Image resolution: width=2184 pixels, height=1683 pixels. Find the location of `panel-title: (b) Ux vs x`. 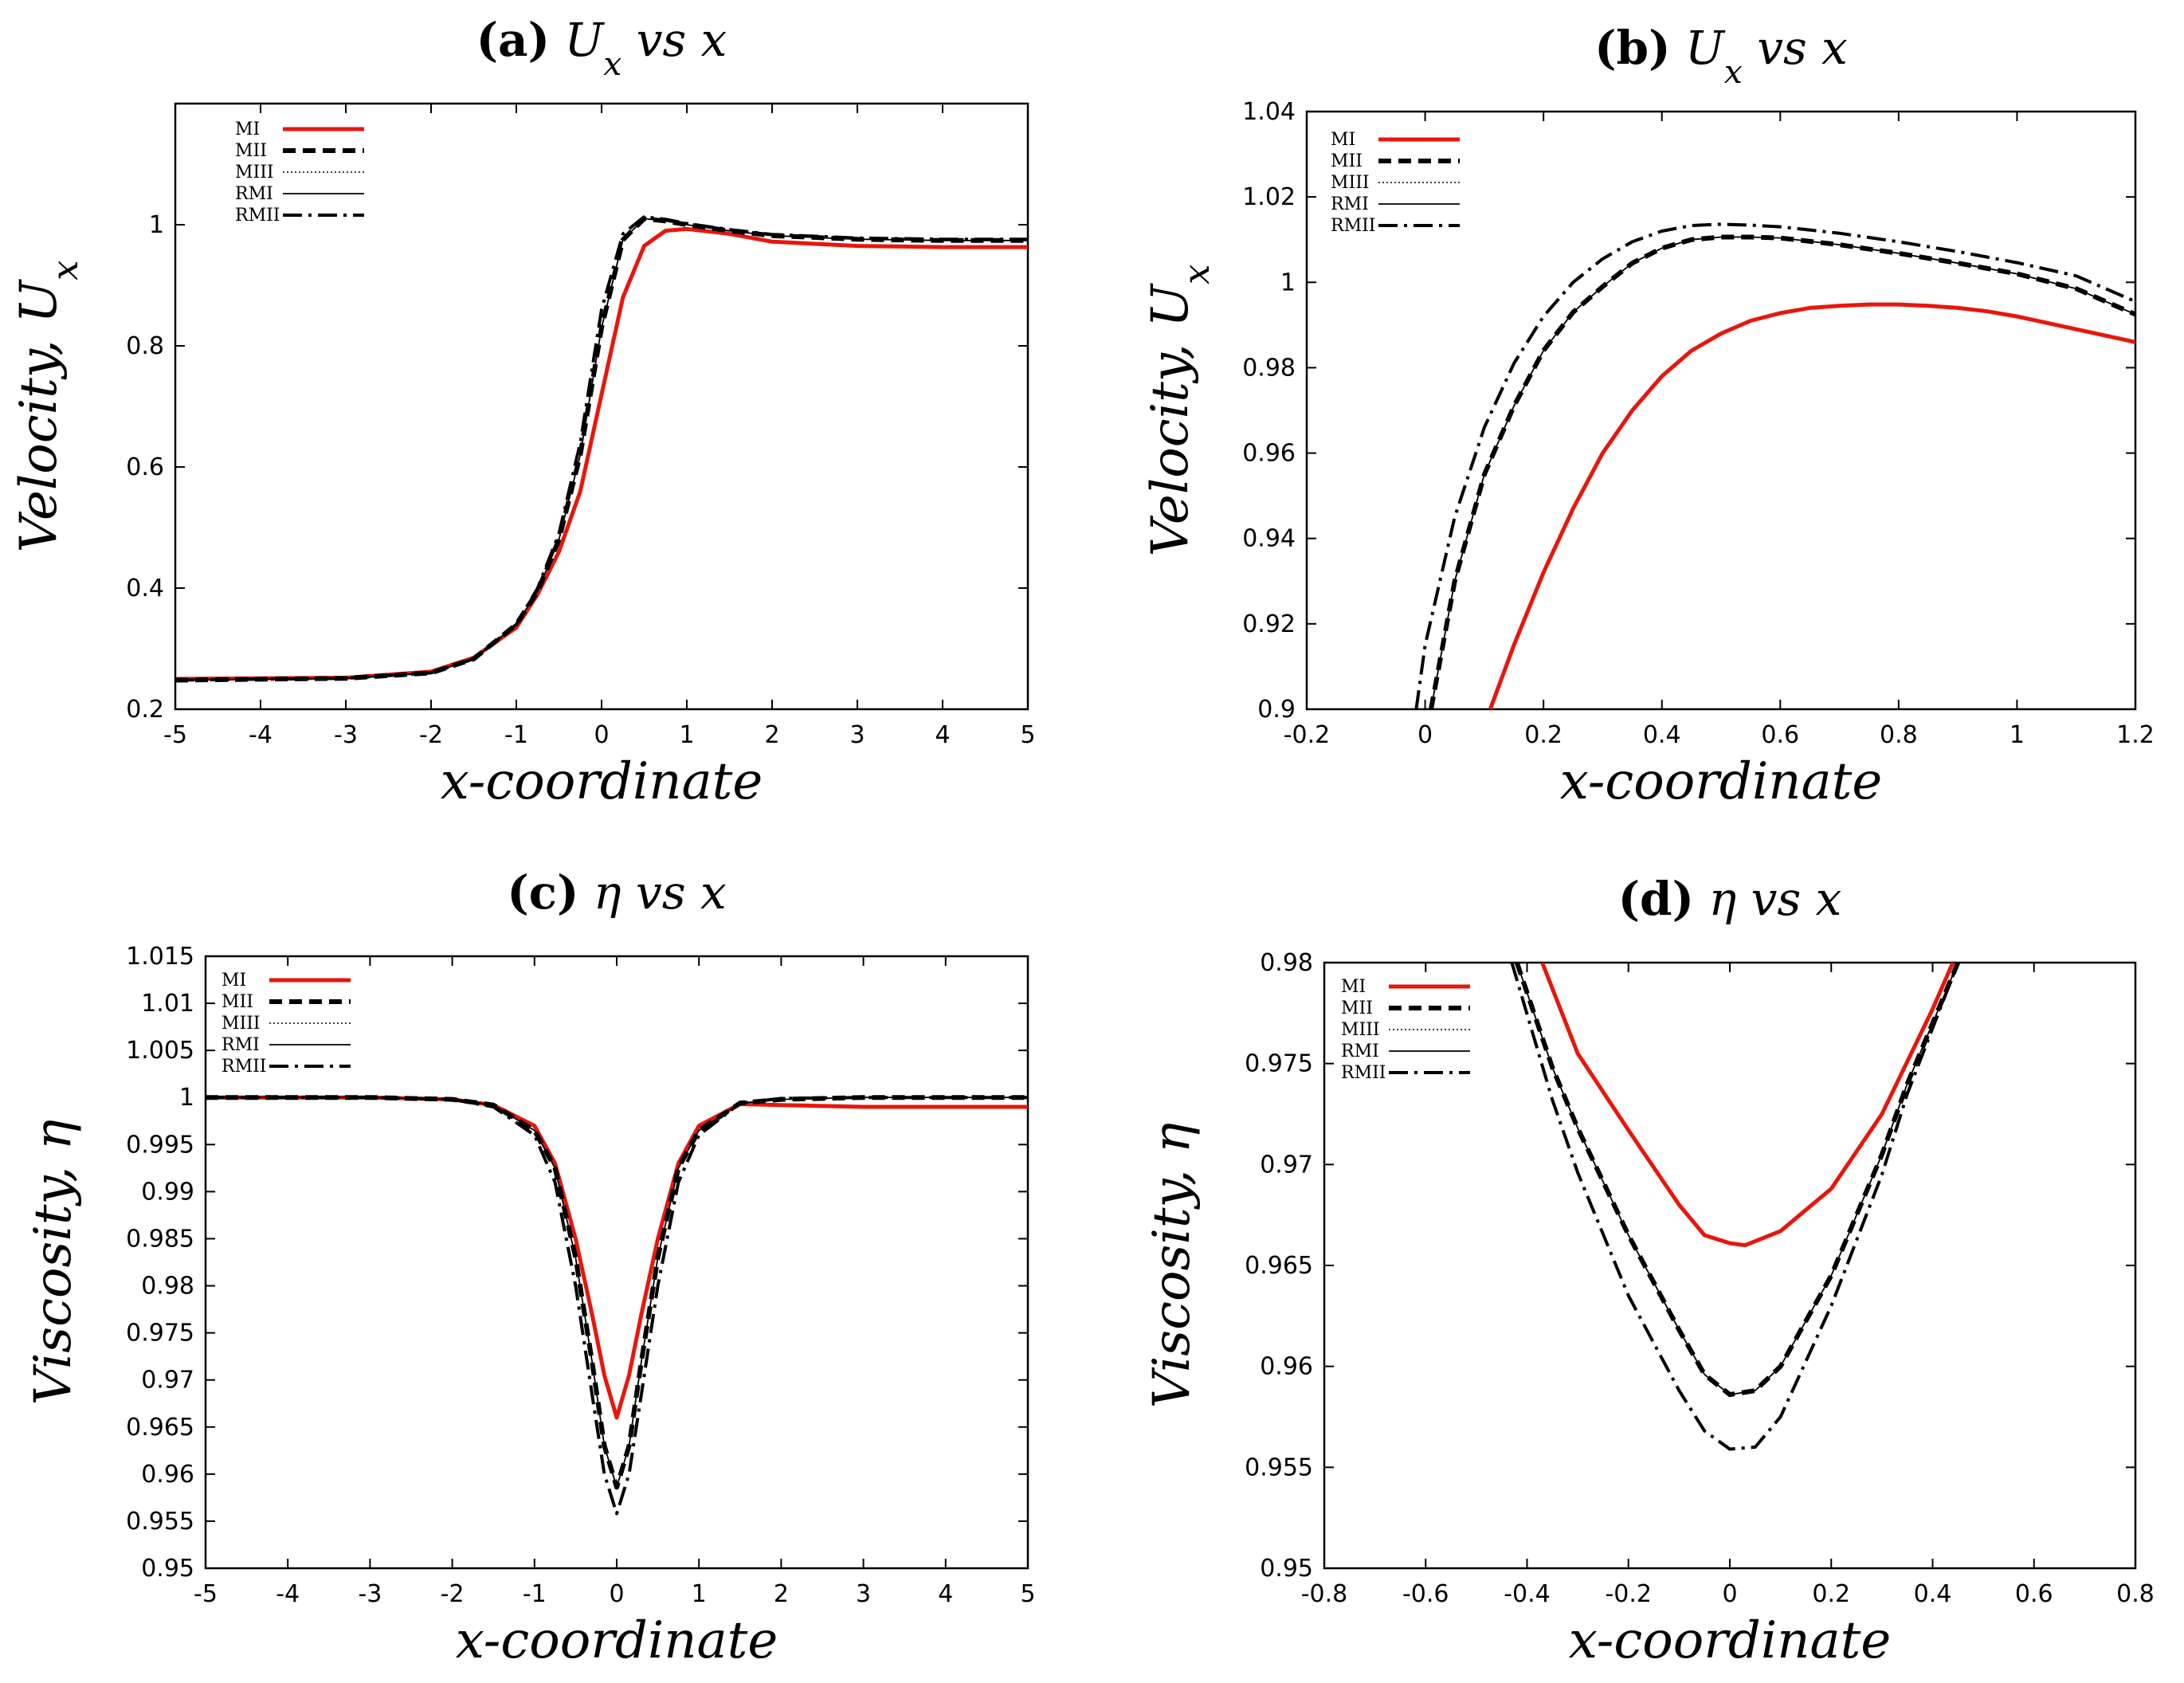

panel-title: (b) Ux vs x is located at coordinates (1721, 56).